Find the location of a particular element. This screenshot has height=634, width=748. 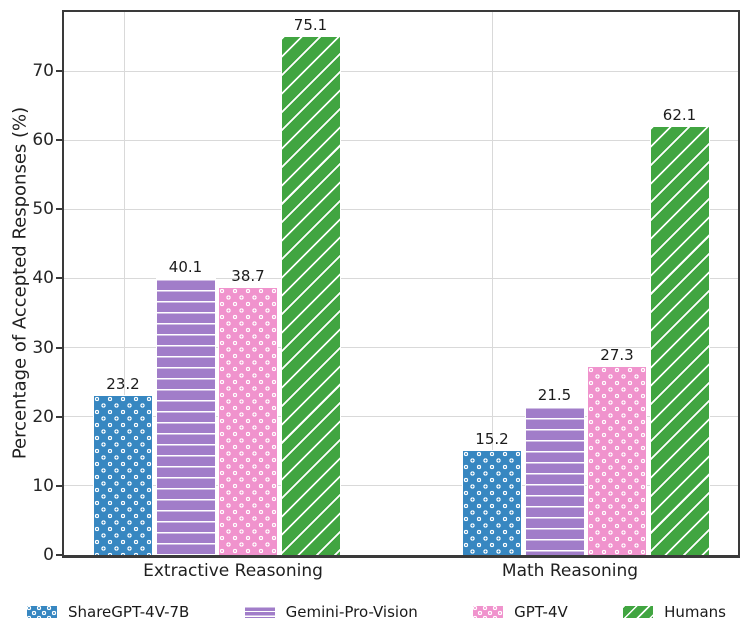

bar-with-label: 21.5 is located at coordinates (554, 470).